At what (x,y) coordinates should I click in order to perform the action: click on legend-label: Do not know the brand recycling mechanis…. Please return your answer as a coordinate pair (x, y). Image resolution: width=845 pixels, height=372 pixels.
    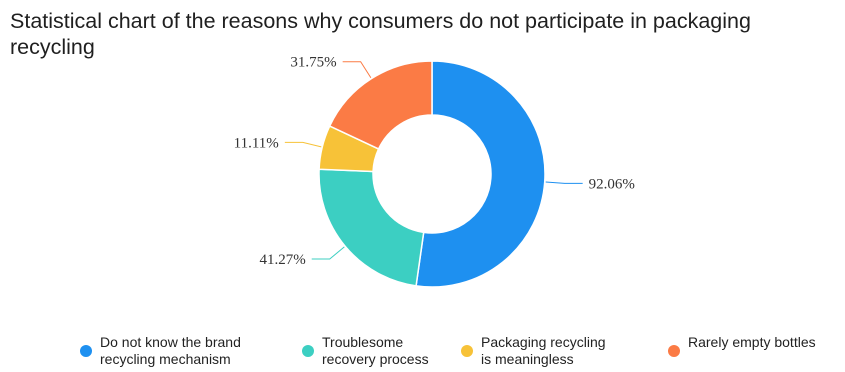
    Looking at the image, I should click on (170, 350).